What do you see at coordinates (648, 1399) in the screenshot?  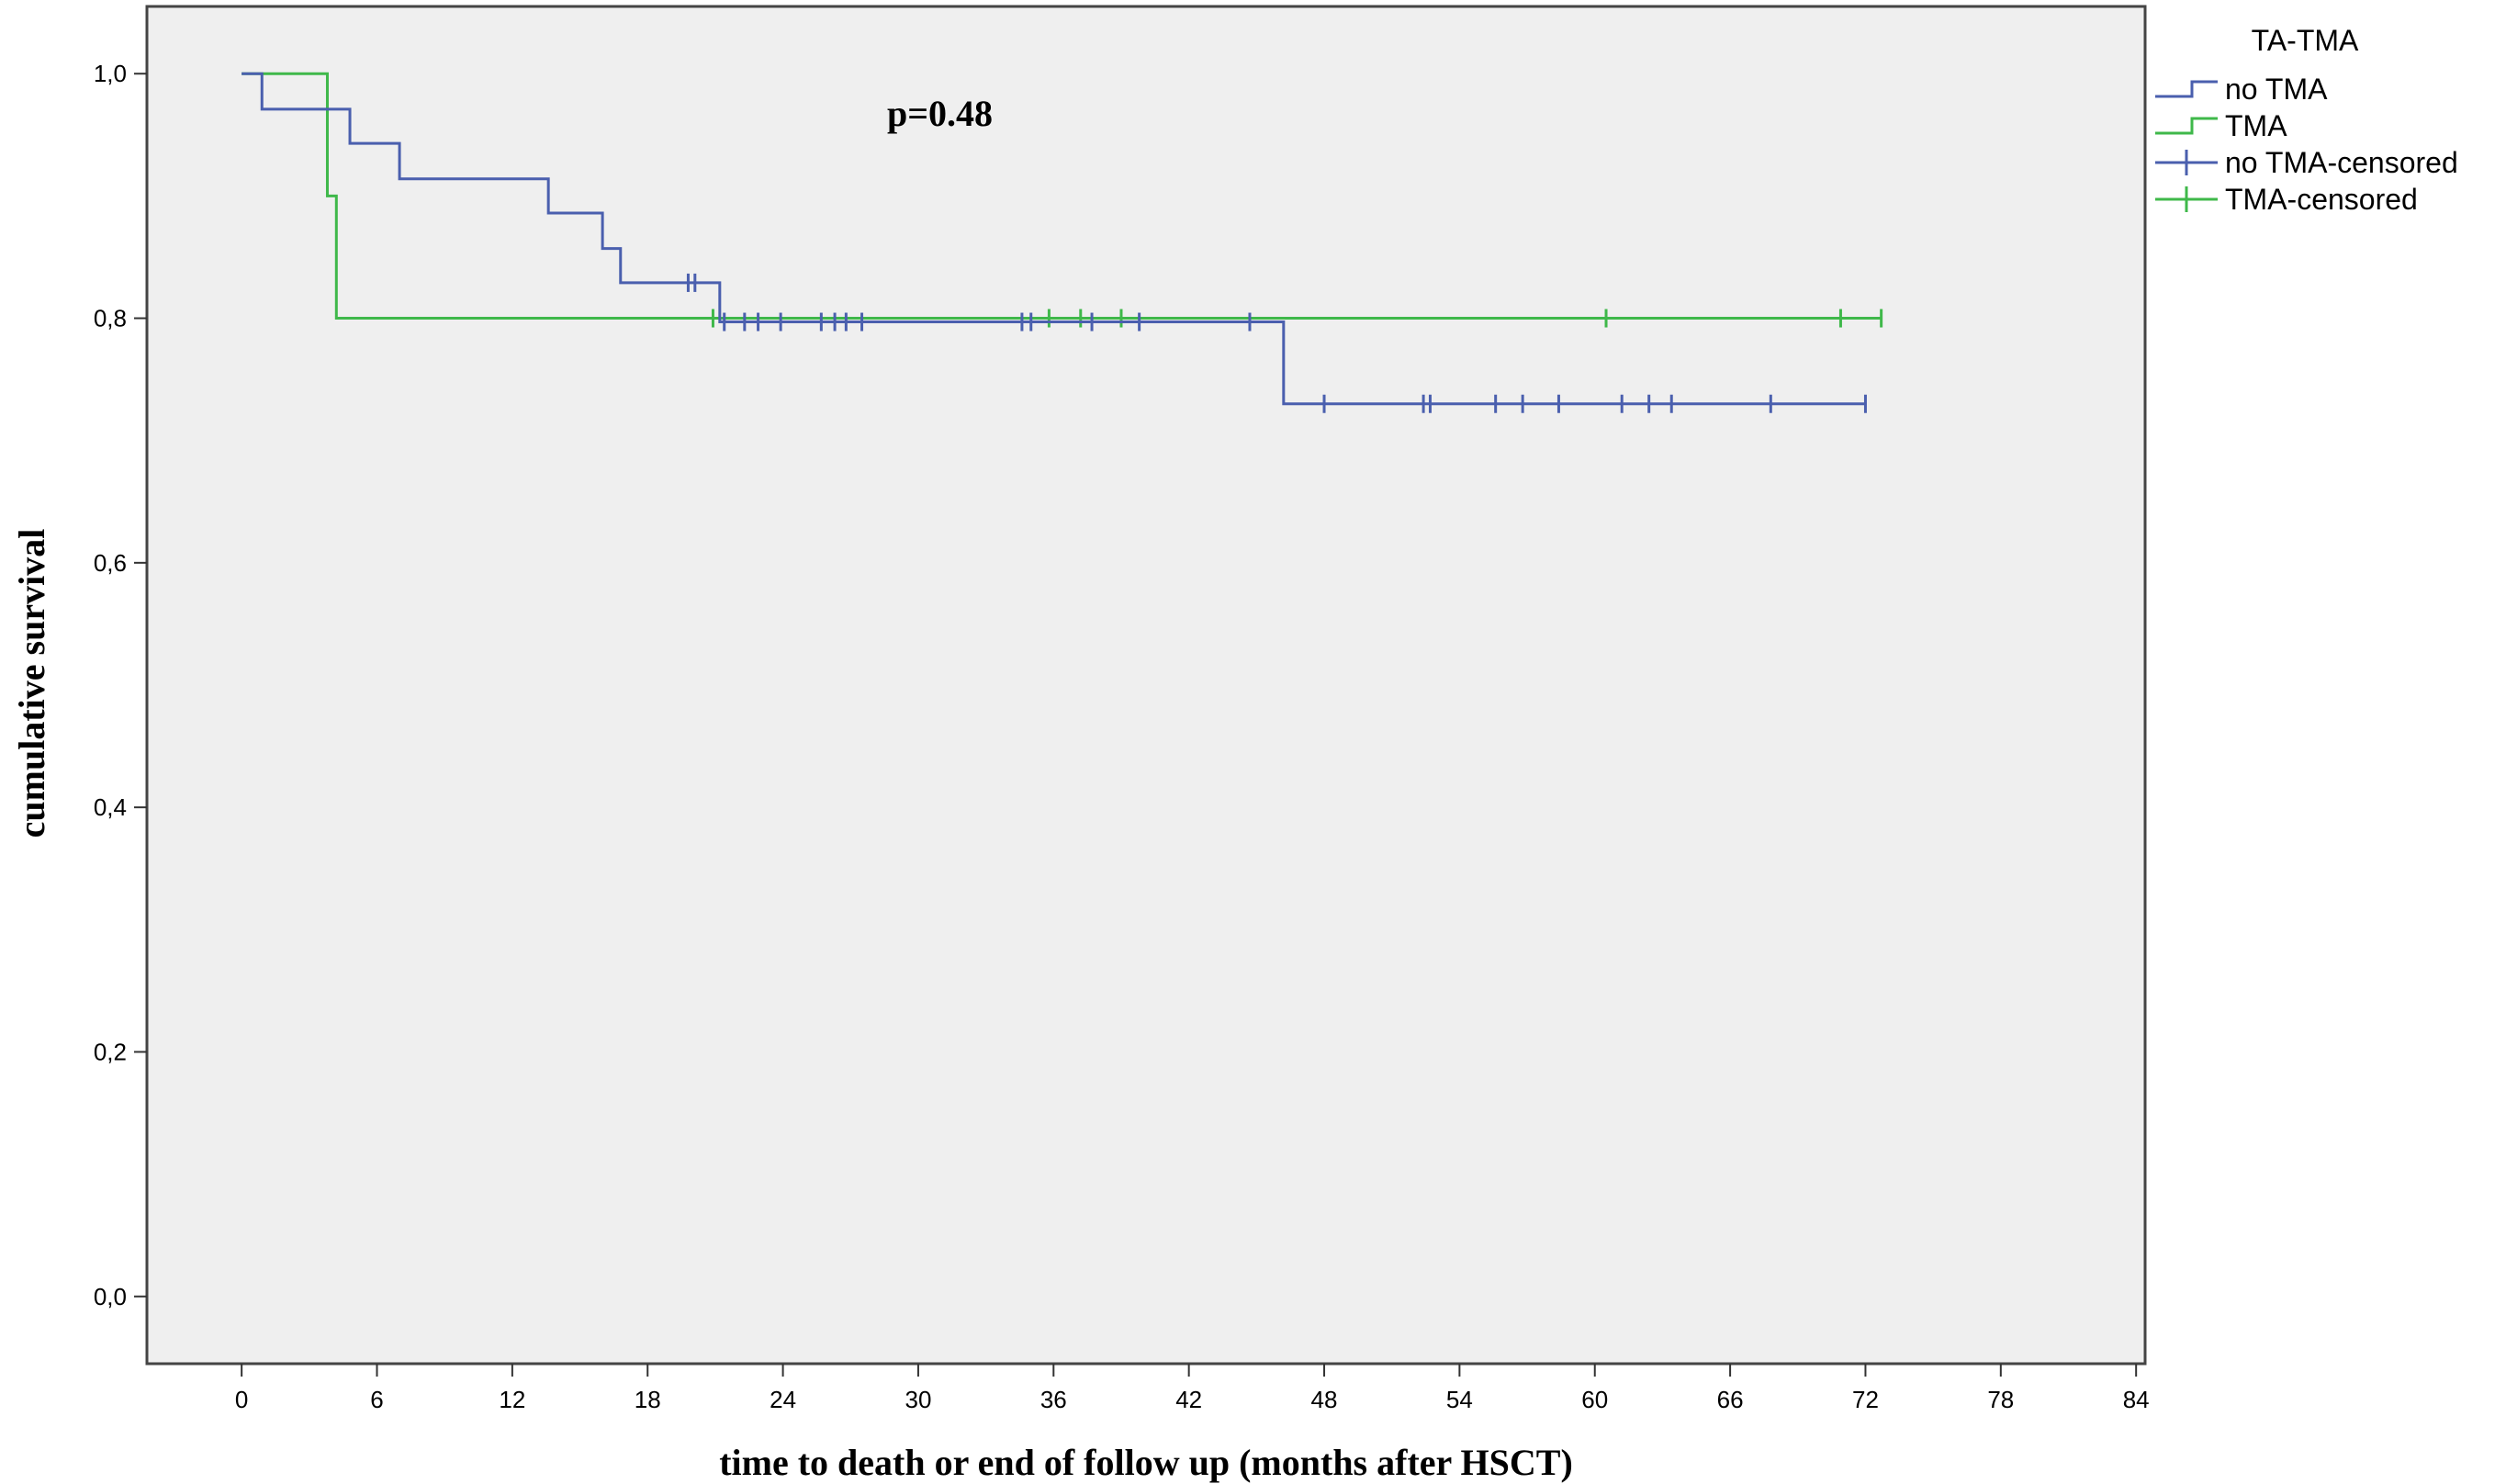 I see `x-tick-label: 18` at bounding box center [648, 1399].